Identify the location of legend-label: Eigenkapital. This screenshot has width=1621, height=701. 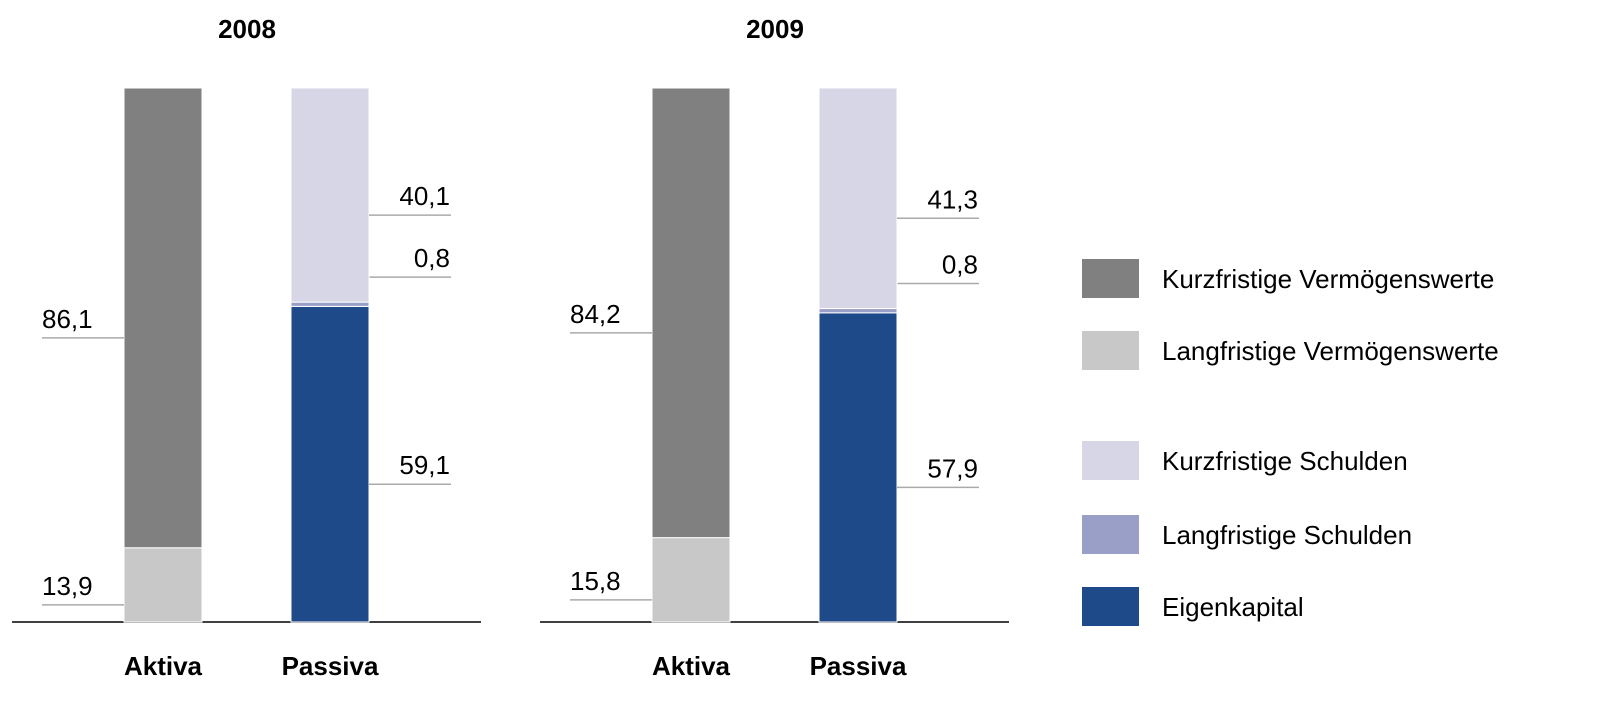
(1233, 607).